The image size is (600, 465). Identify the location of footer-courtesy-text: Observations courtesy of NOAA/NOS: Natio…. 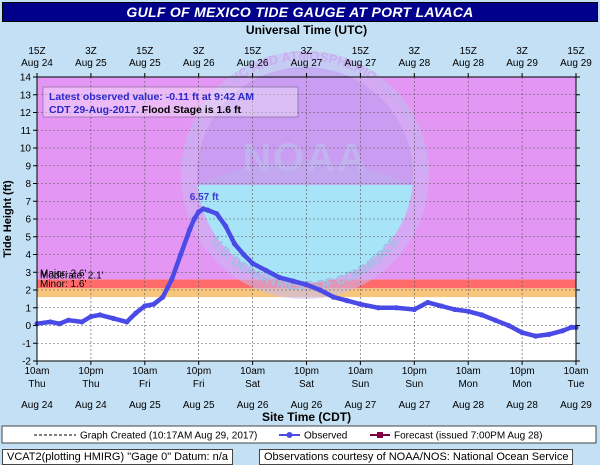
(416, 457).